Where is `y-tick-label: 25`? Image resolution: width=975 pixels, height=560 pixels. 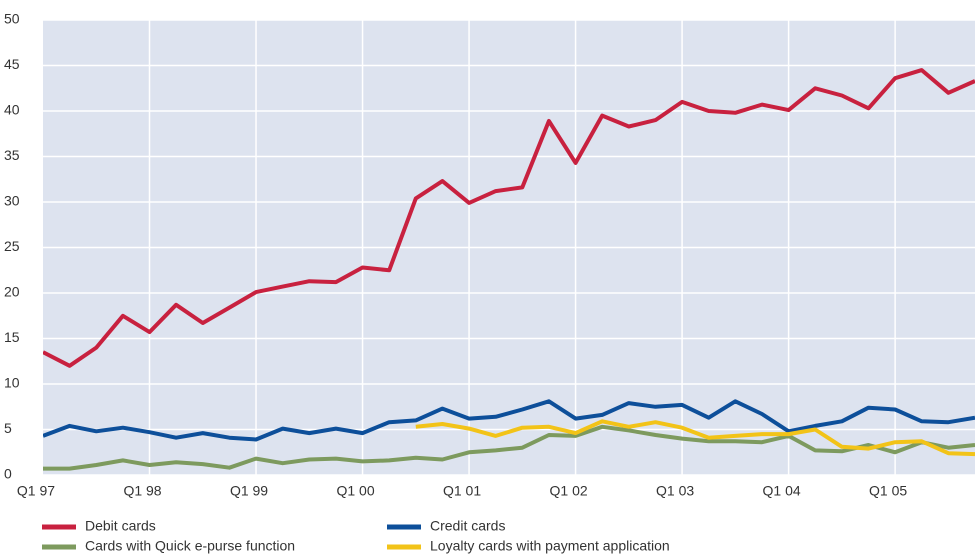
y-tick-label: 25 is located at coordinates (12, 246).